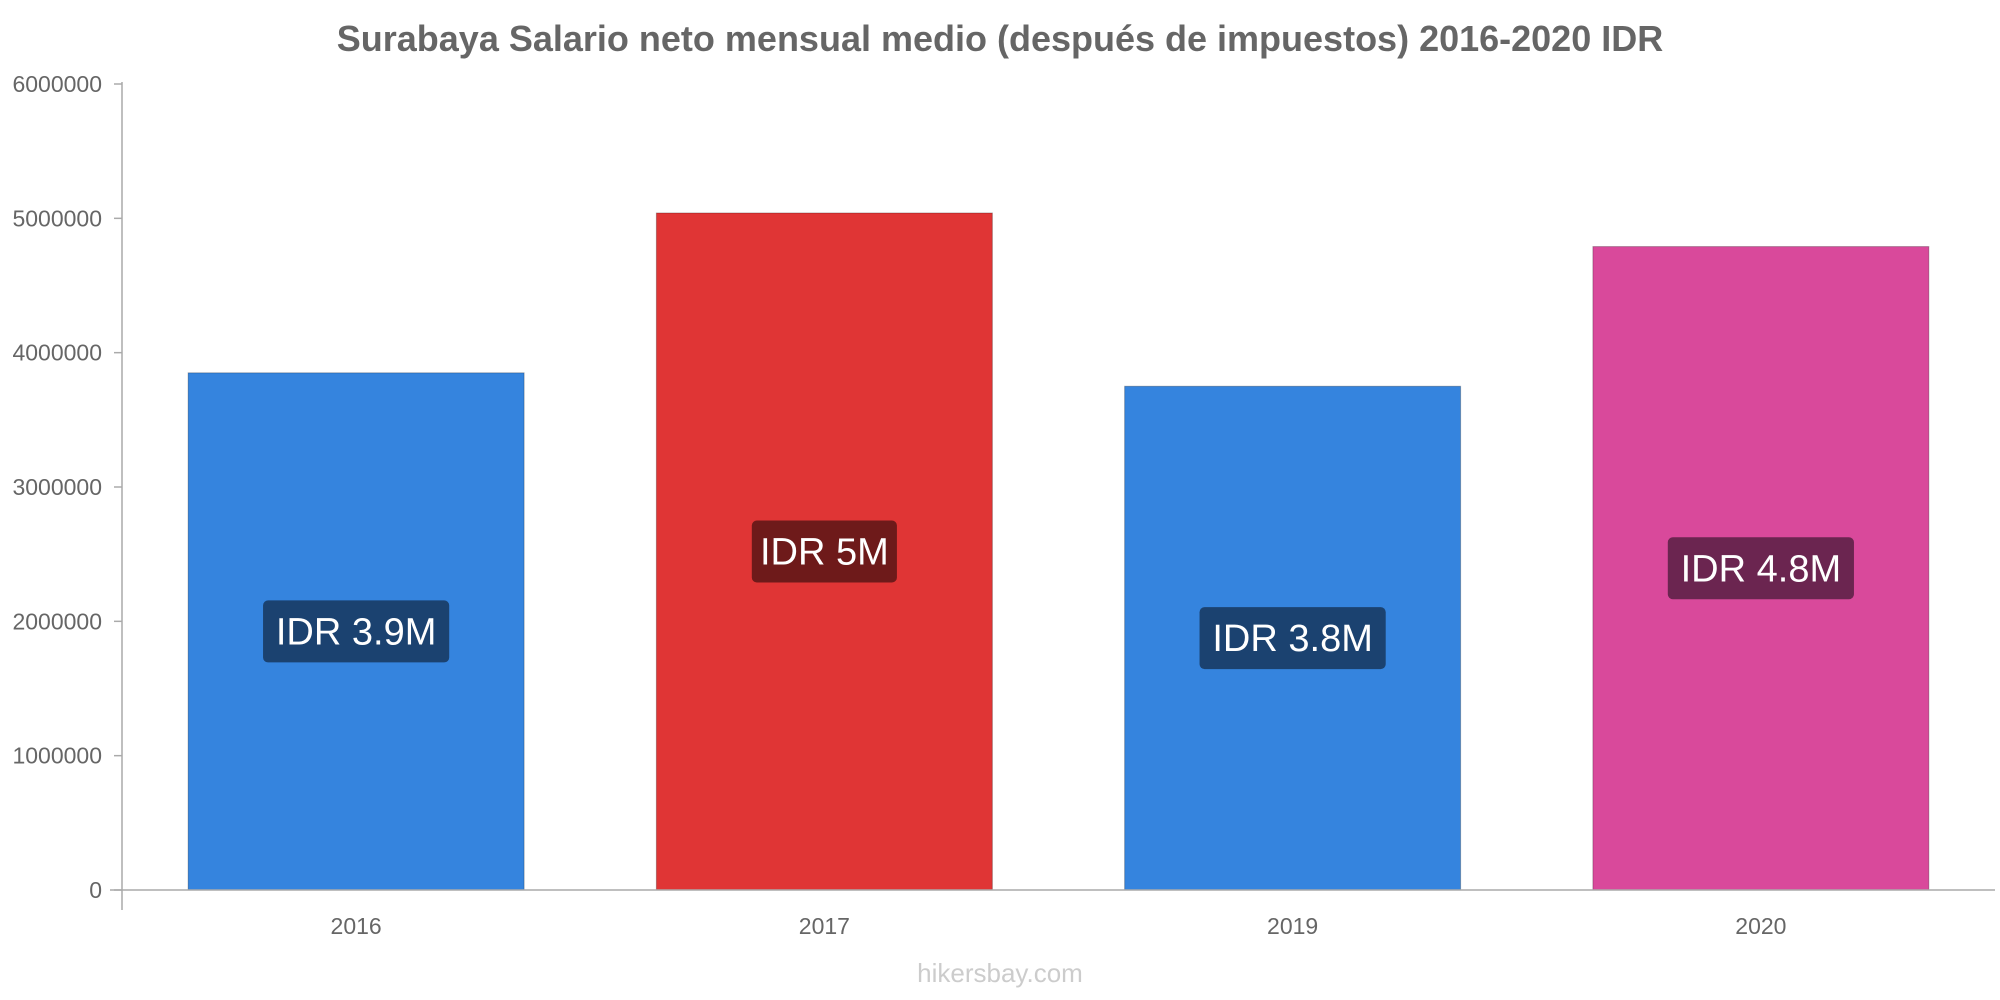  What do you see at coordinates (95, 890) in the screenshot?
I see `y-tick-label: 0` at bounding box center [95, 890].